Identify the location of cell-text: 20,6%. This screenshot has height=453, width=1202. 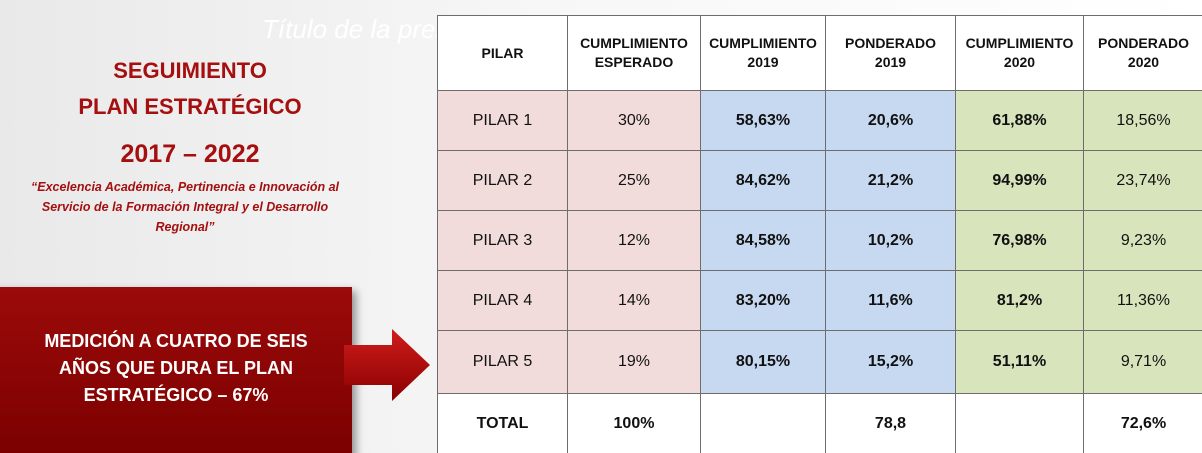
(890, 120).